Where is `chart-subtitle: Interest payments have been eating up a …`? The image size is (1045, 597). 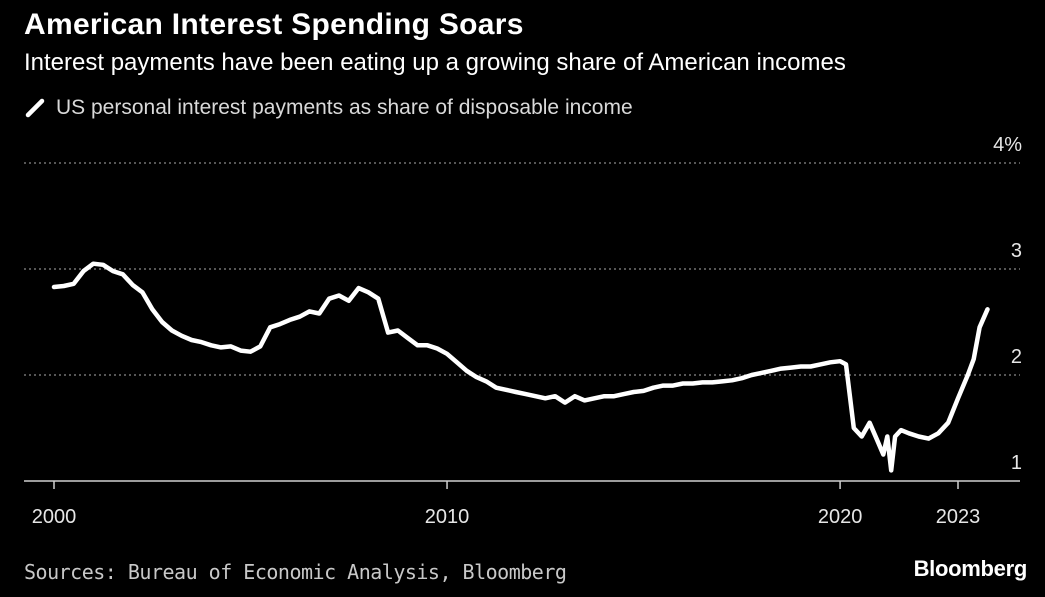
chart-subtitle: Interest payments have been eating up a … is located at coordinates (435, 62).